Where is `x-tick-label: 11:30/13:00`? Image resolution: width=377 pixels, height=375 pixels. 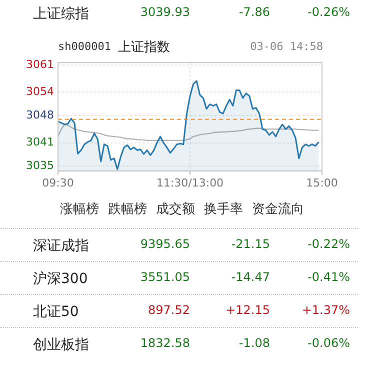 x-tick-label: 11:30/13:00 is located at coordinates (190, 183).